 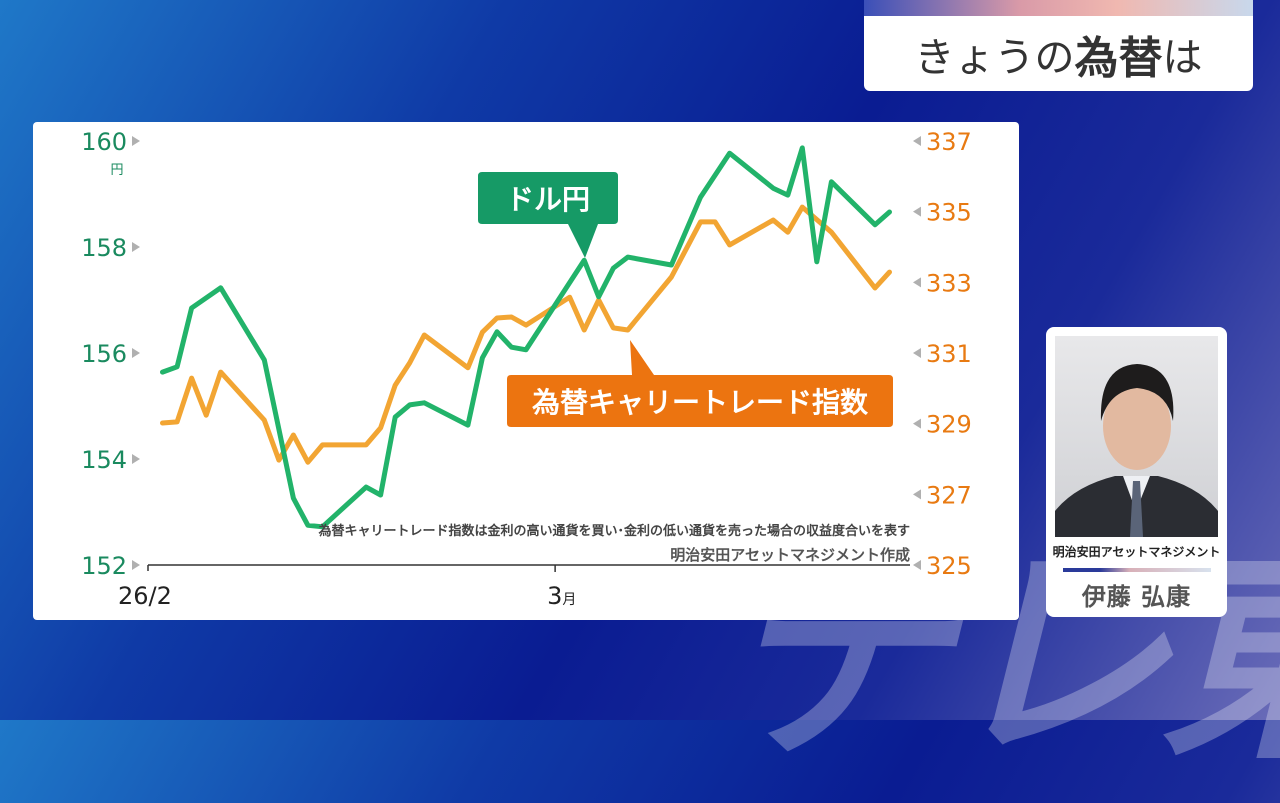 What do you see at coordinates (949, 566) in the screenshot?
I see `right-axis-label: 325` at bounding box center [949, 566].